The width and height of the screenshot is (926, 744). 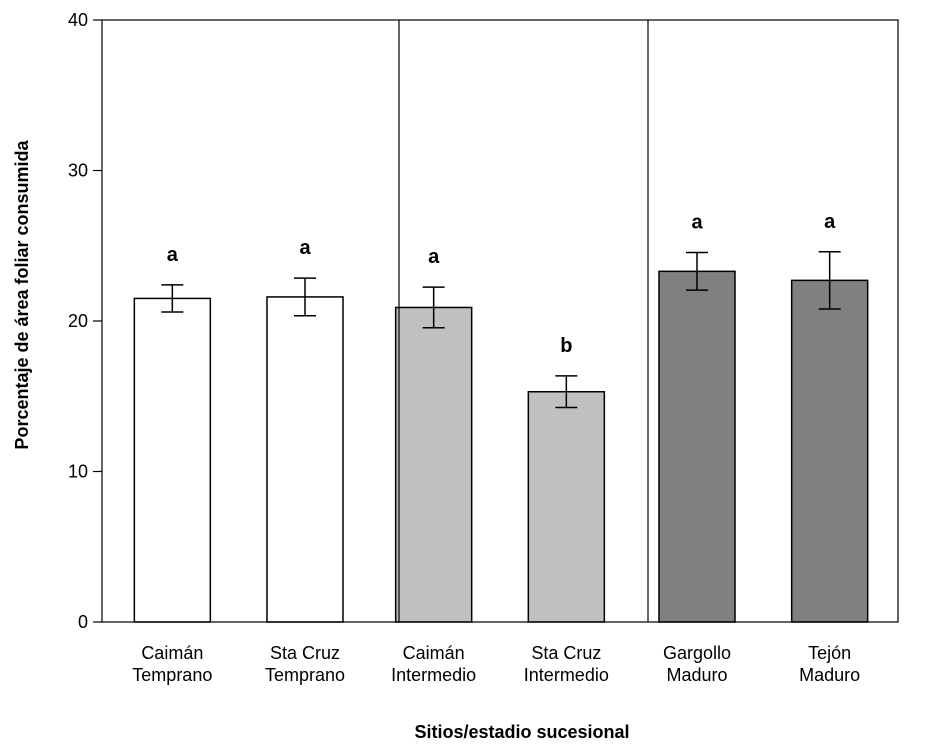 I want to click on y-tick-label: 20, so click(x=78, y=321).